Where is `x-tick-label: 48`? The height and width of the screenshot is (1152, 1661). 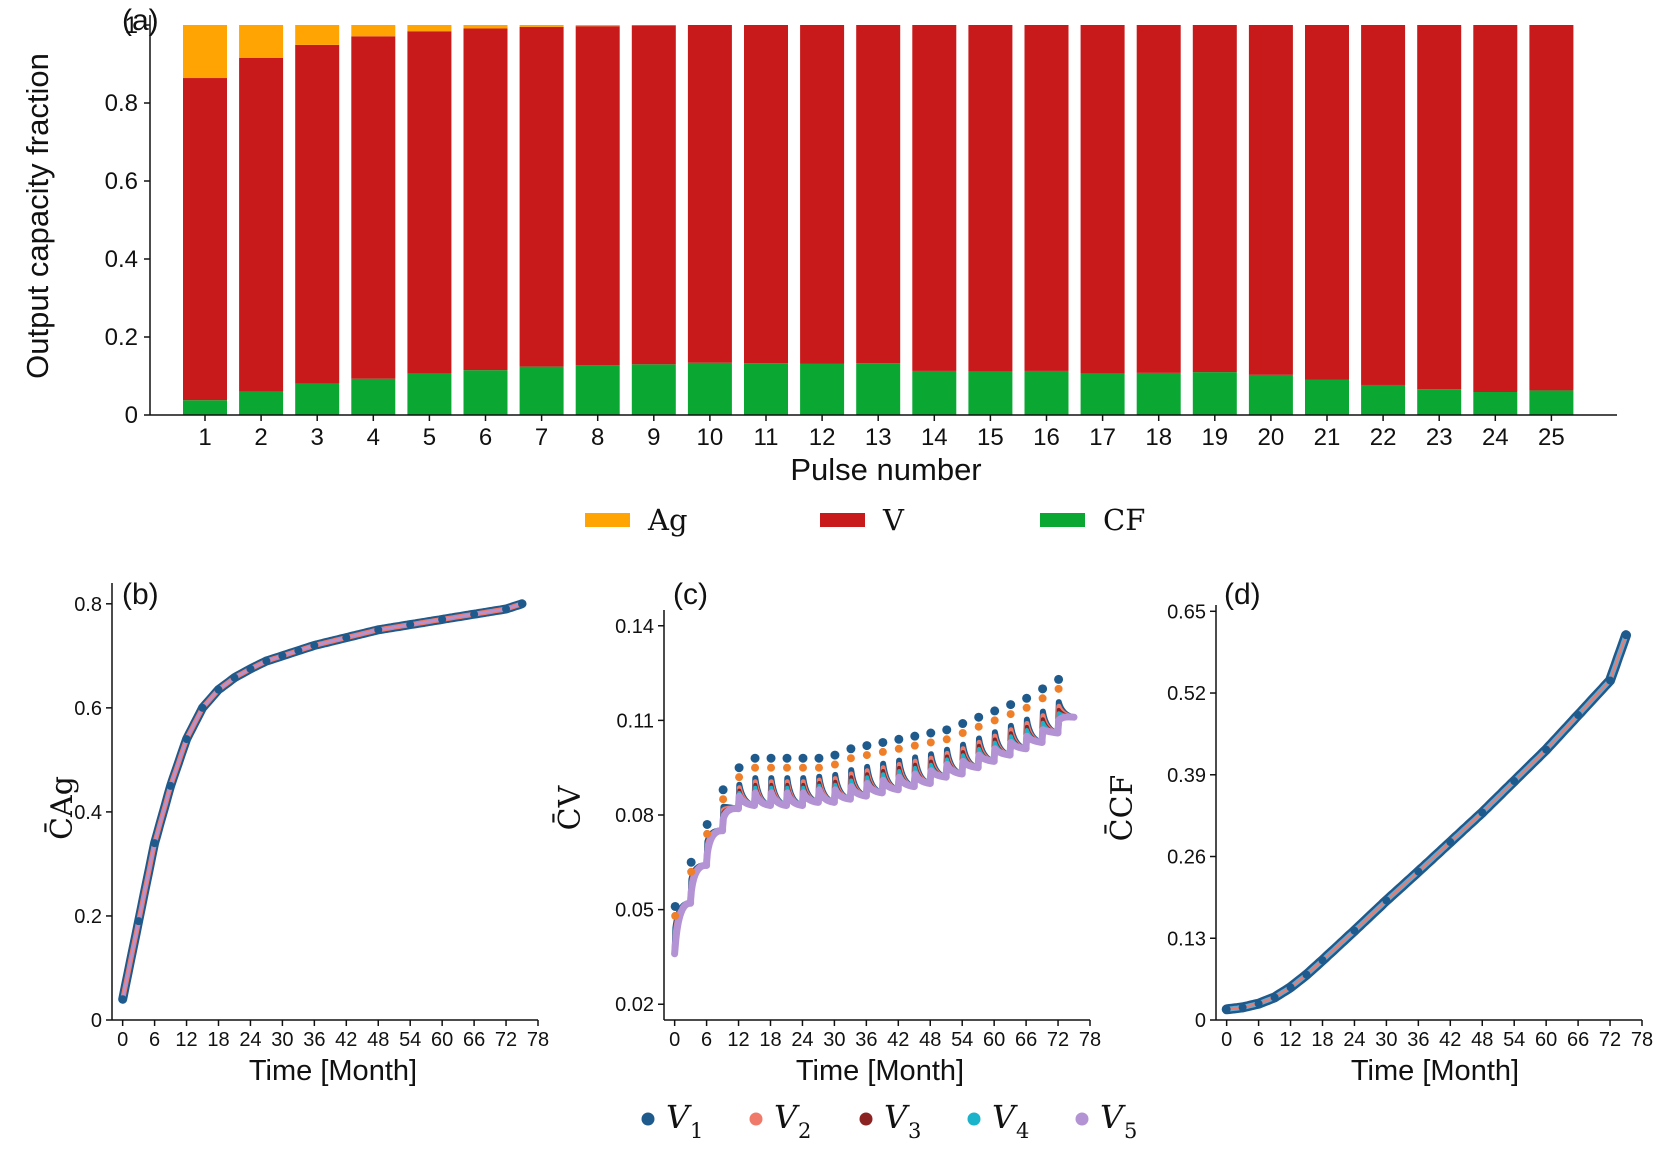 x-tick-label: 48 is located at coordinates (1482, 1040).